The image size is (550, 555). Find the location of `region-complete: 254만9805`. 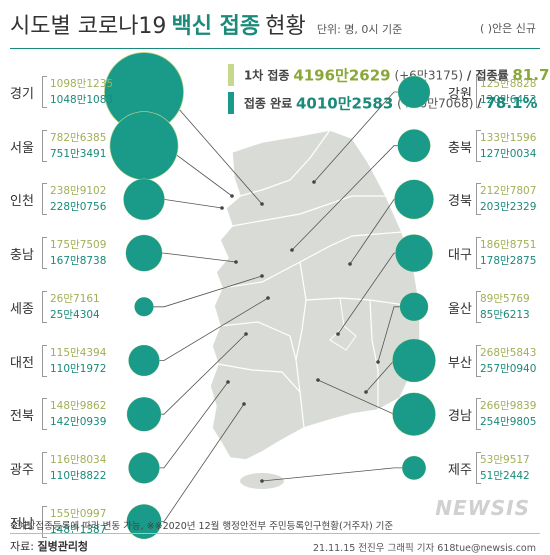

region-complete: 254만9805 is located at coordinates (508, 422).